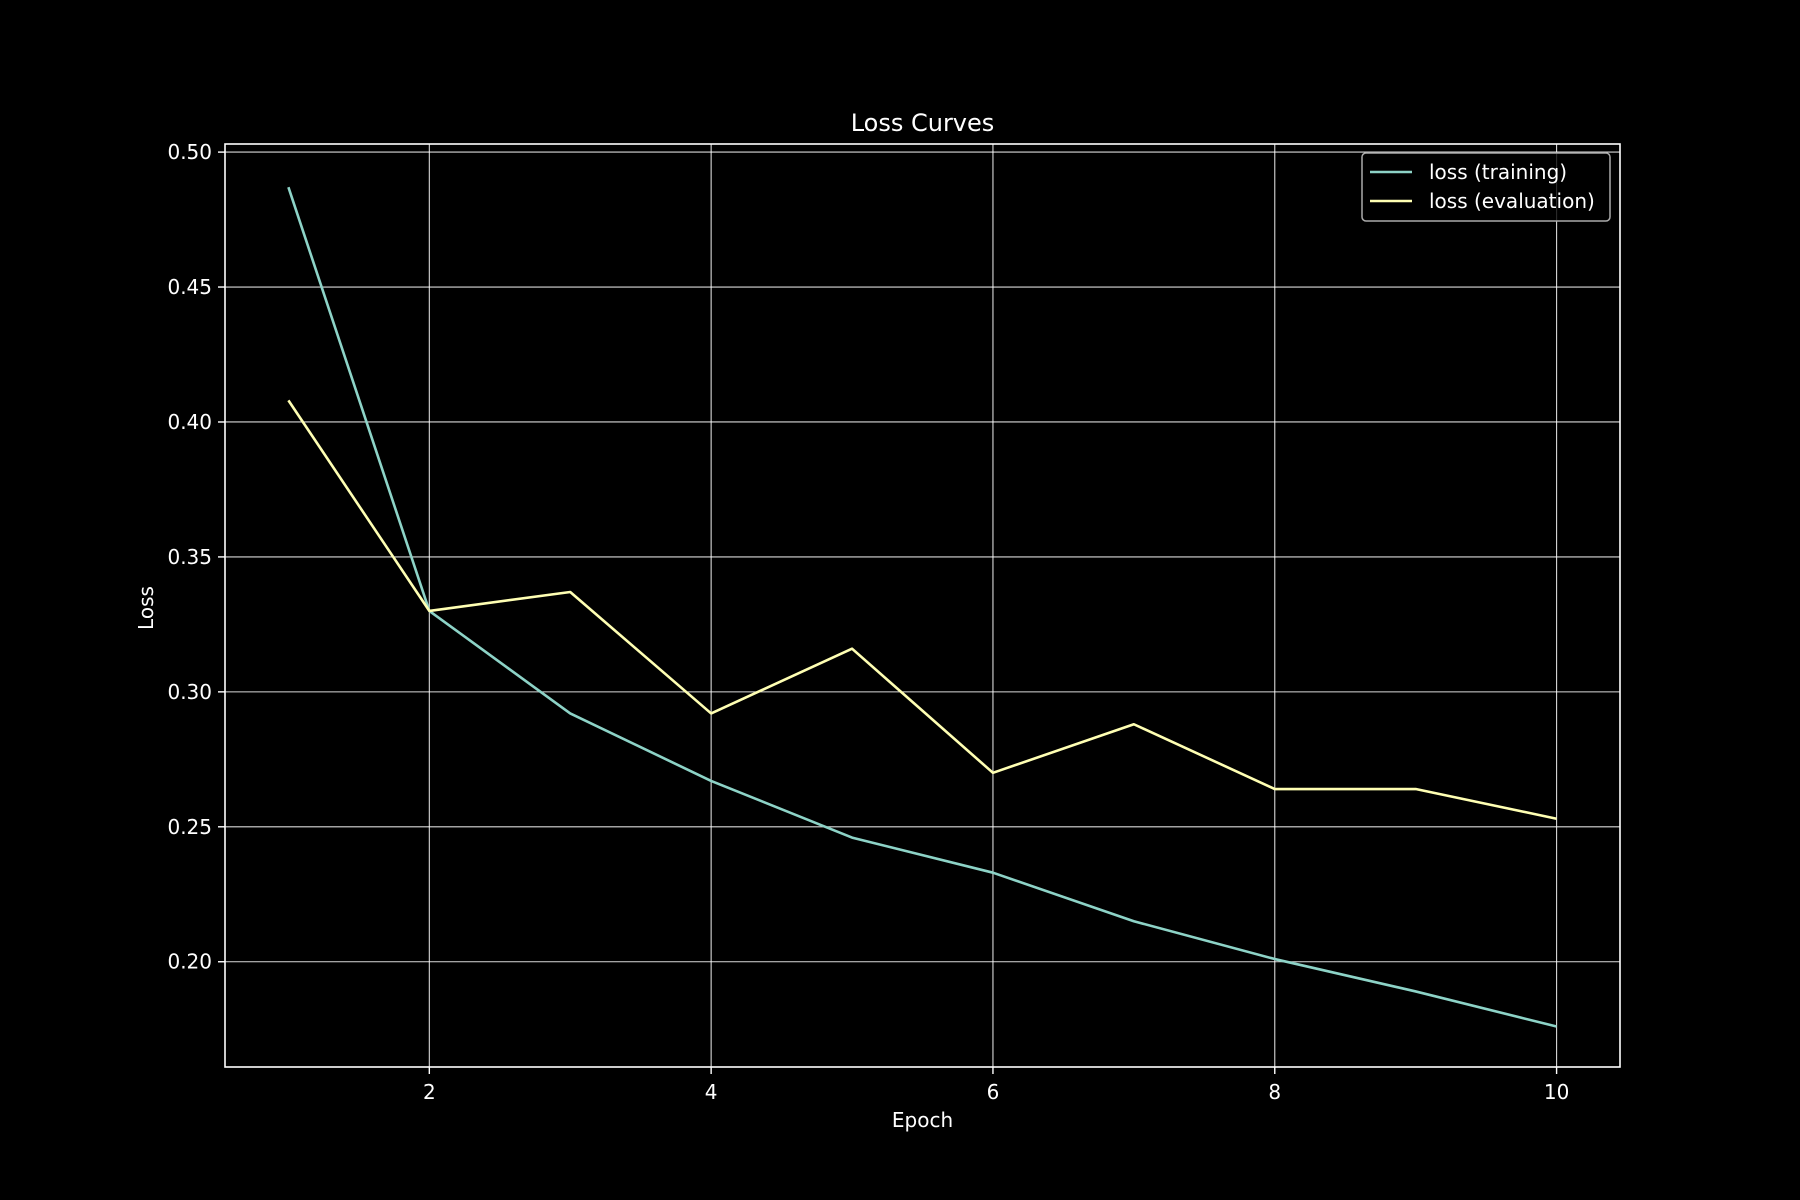 The image size is (1800, 1200). What do you see at coordinates (923, 123) in the screenshot?
I see `chart-title: Loss Curves` at bounding box center [923, 123].